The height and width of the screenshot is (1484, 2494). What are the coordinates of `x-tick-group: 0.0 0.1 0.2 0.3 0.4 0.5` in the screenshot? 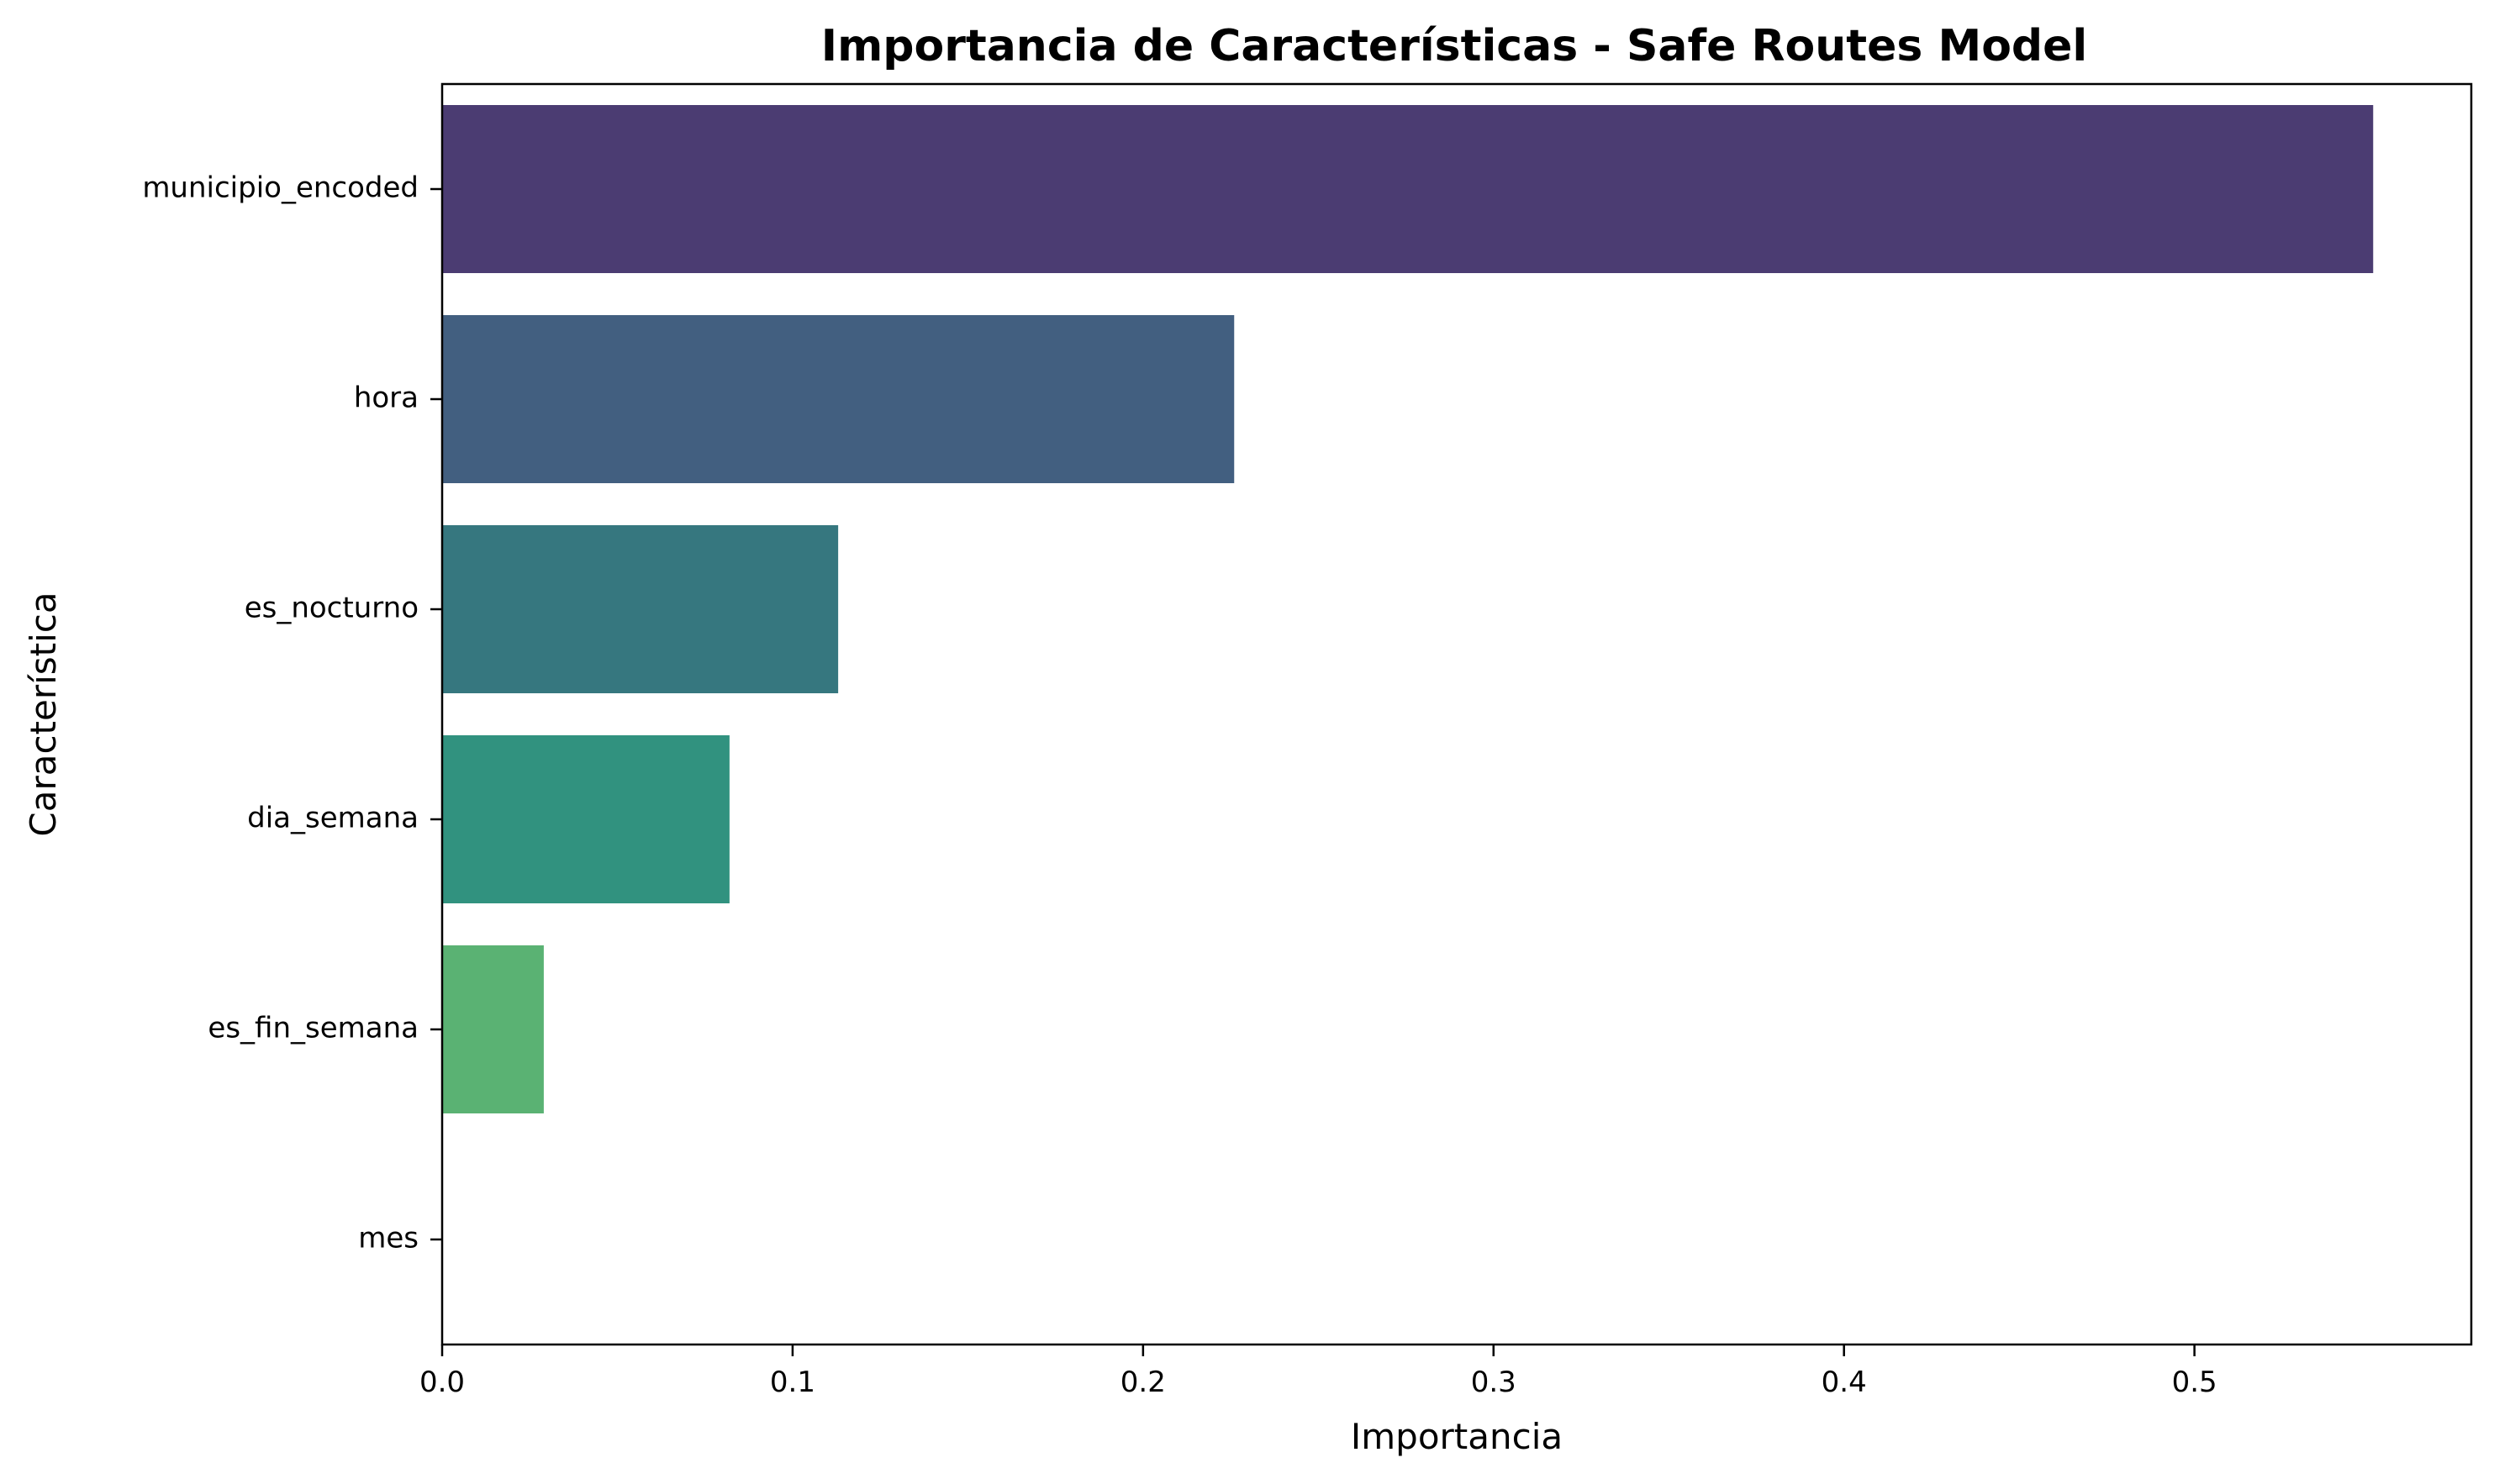 It's located at (1318, 1372).